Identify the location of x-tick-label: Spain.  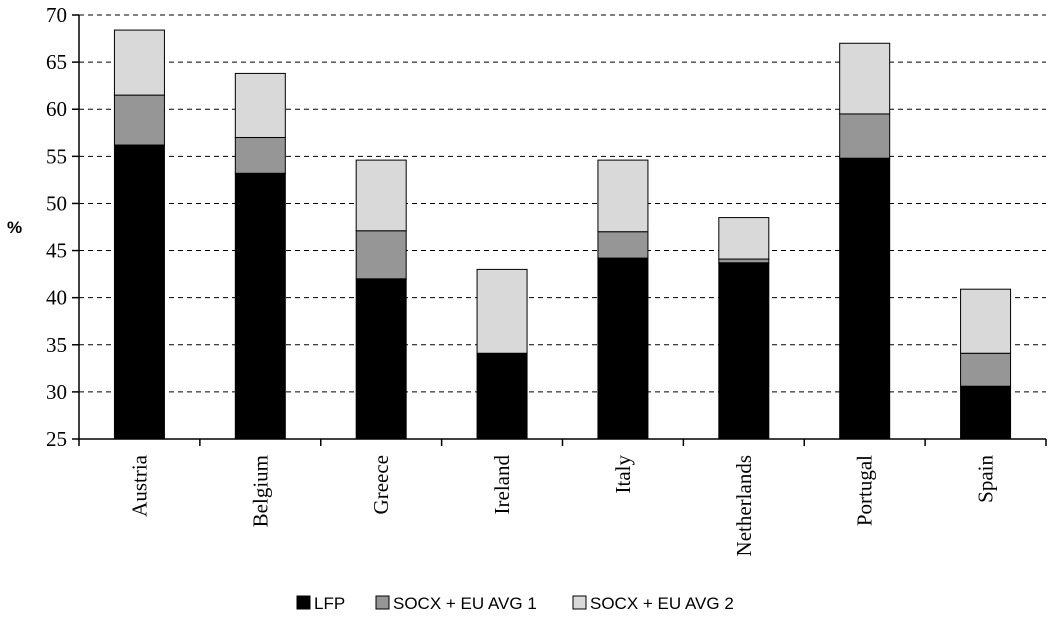
(986, 479).